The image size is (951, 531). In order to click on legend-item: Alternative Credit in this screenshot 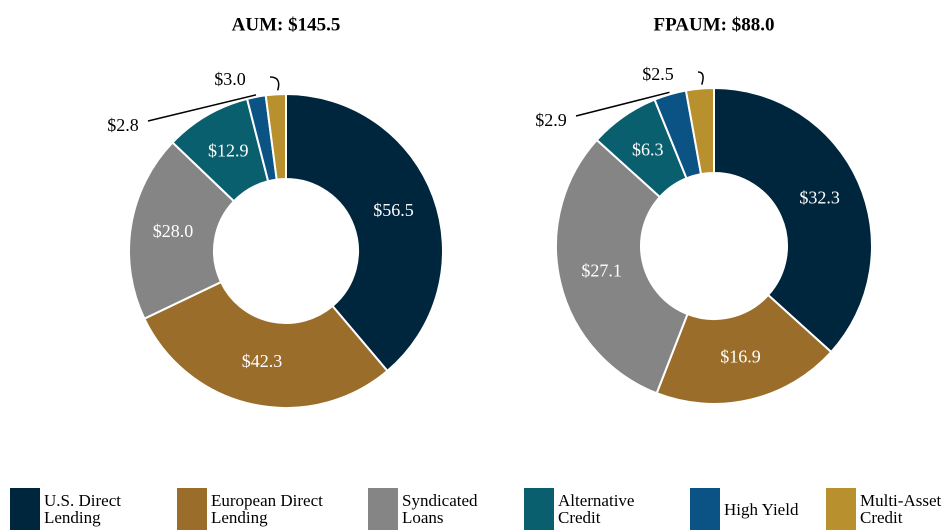, I will do `click(586, 509)`.